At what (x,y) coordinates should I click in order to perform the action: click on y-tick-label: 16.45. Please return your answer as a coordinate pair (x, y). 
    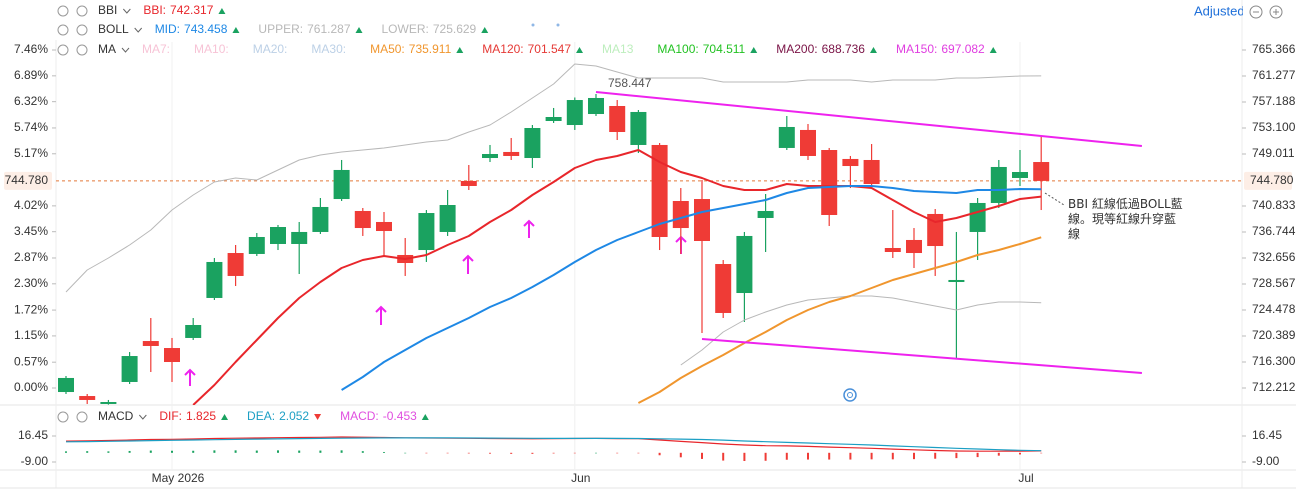
    Looking at the image, I should click on (1267, 435).